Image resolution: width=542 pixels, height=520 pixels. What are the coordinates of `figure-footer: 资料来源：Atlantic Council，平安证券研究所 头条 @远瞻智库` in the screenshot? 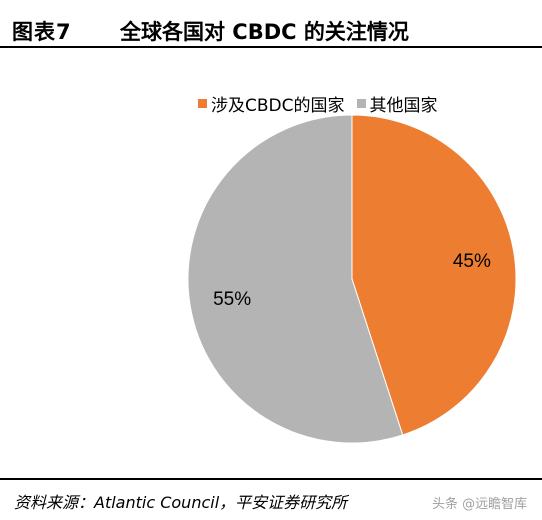 It's located at (271, 499).